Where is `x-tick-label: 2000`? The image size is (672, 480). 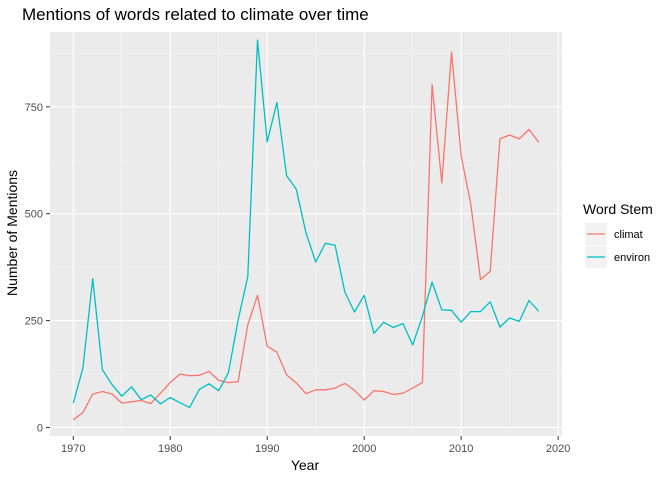 x-tick-label: 2000 is located at coordinates (364, 449).